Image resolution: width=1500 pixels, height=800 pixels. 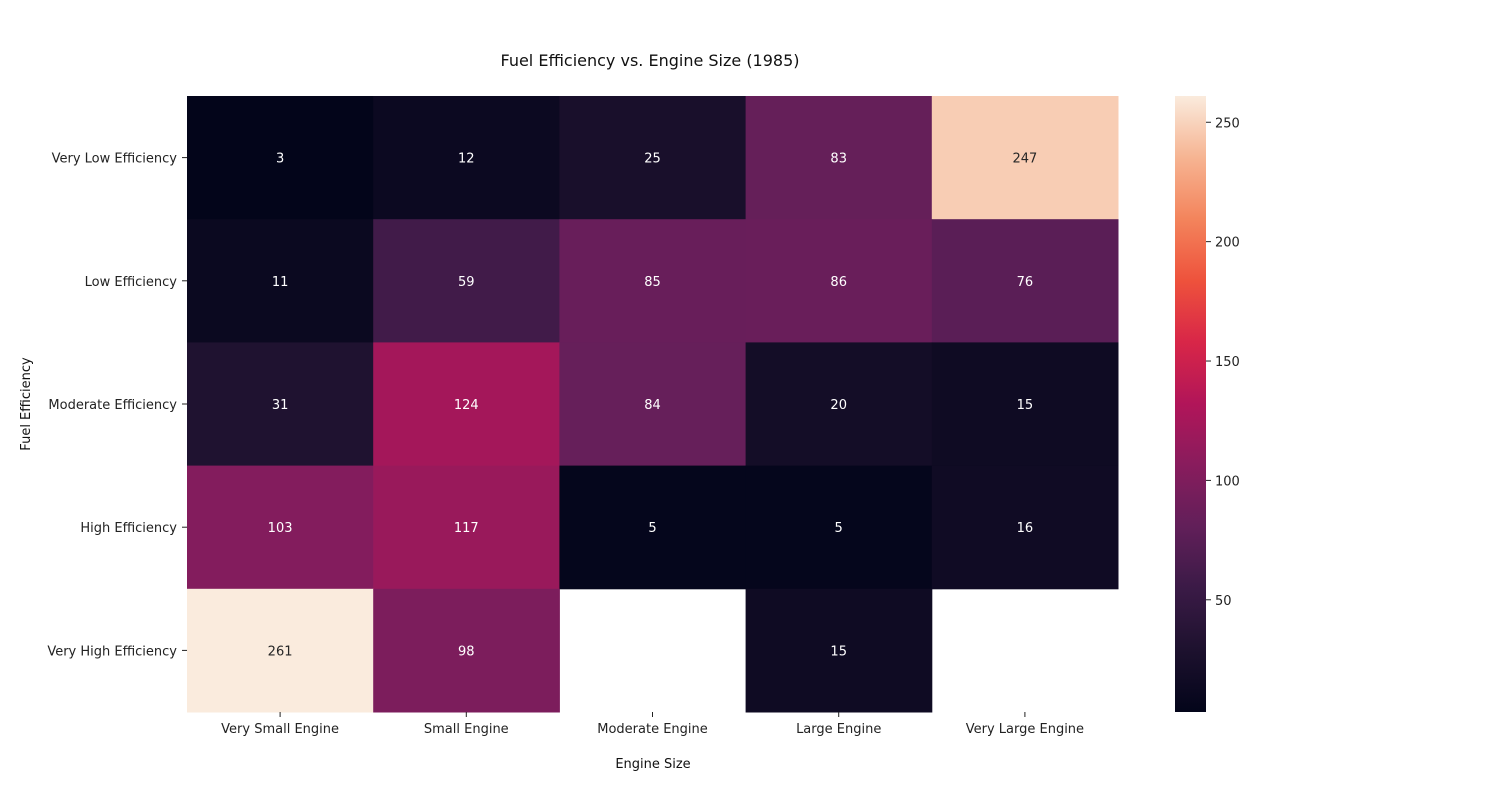 I want to click on chart-title: Fuel Efficiency vs. Engine Size (1985), so click(x=649, y=60).